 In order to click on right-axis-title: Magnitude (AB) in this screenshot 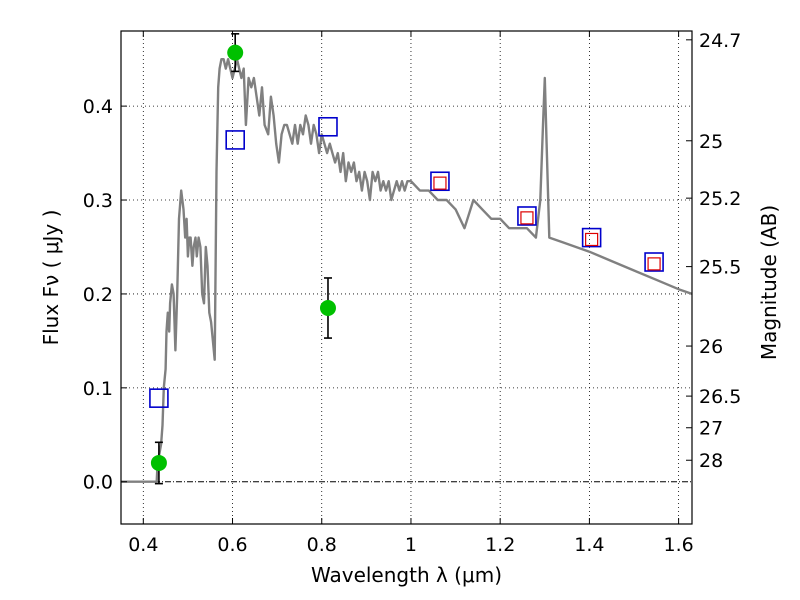, I will do `click(769, 282)`.